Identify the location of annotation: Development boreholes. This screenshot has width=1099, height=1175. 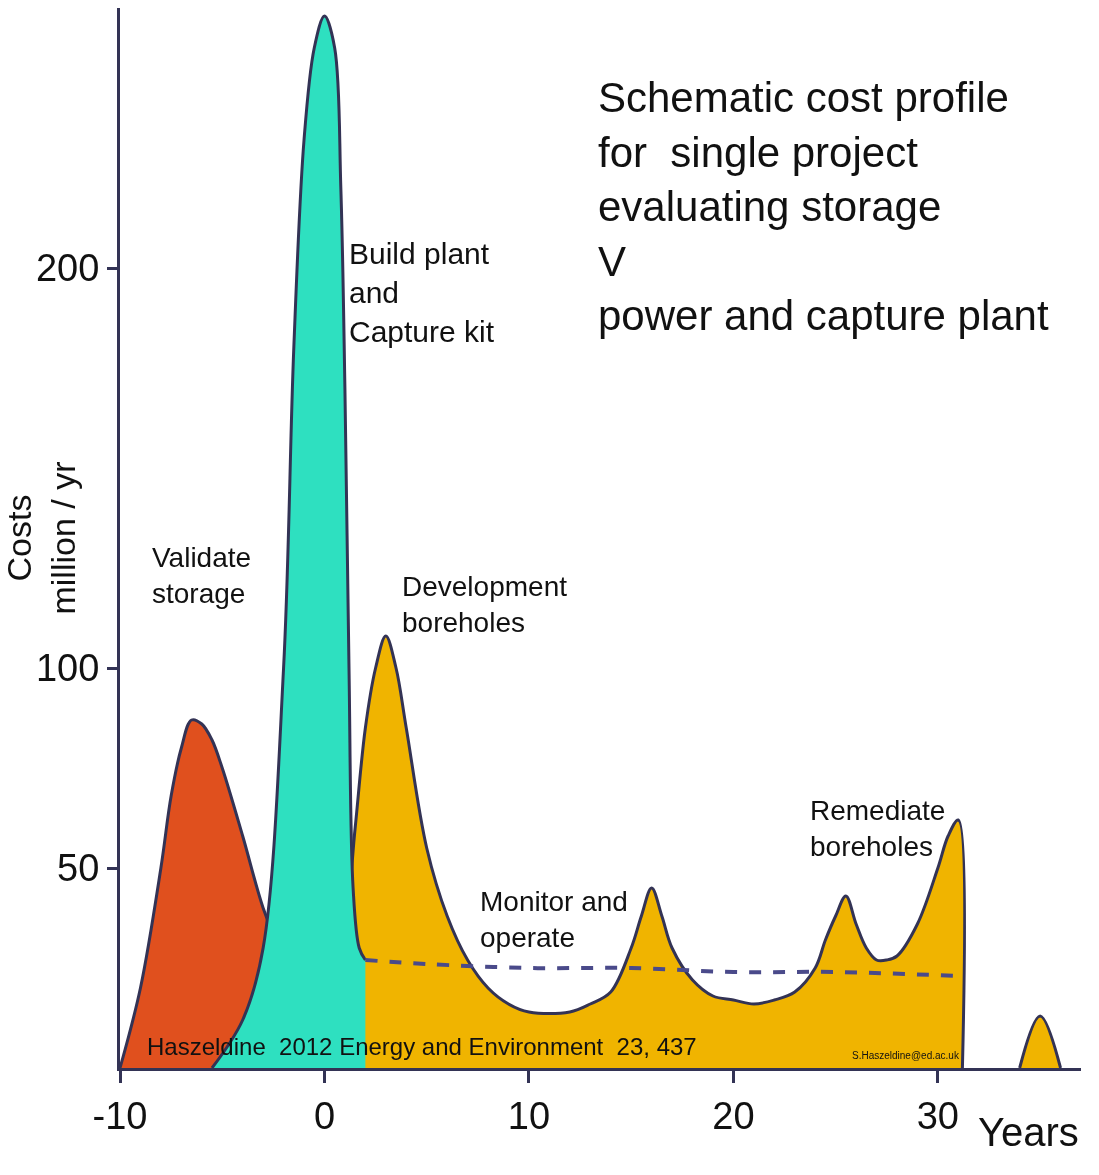
(485, 605).